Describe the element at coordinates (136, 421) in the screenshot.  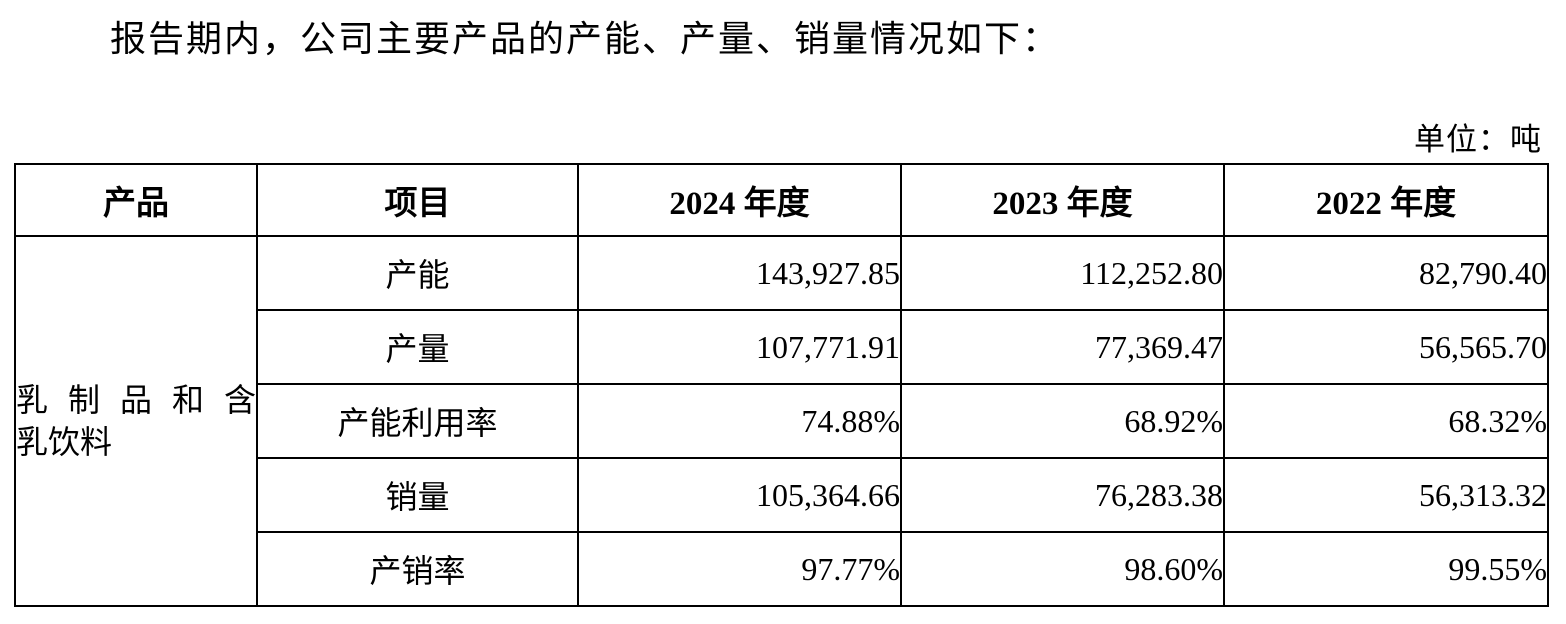
I see `product-name-cell: 乳制品和含 乳饮料` at that location.